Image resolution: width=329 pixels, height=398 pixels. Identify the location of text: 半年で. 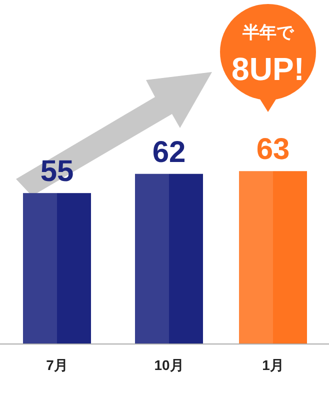
(268, 32).